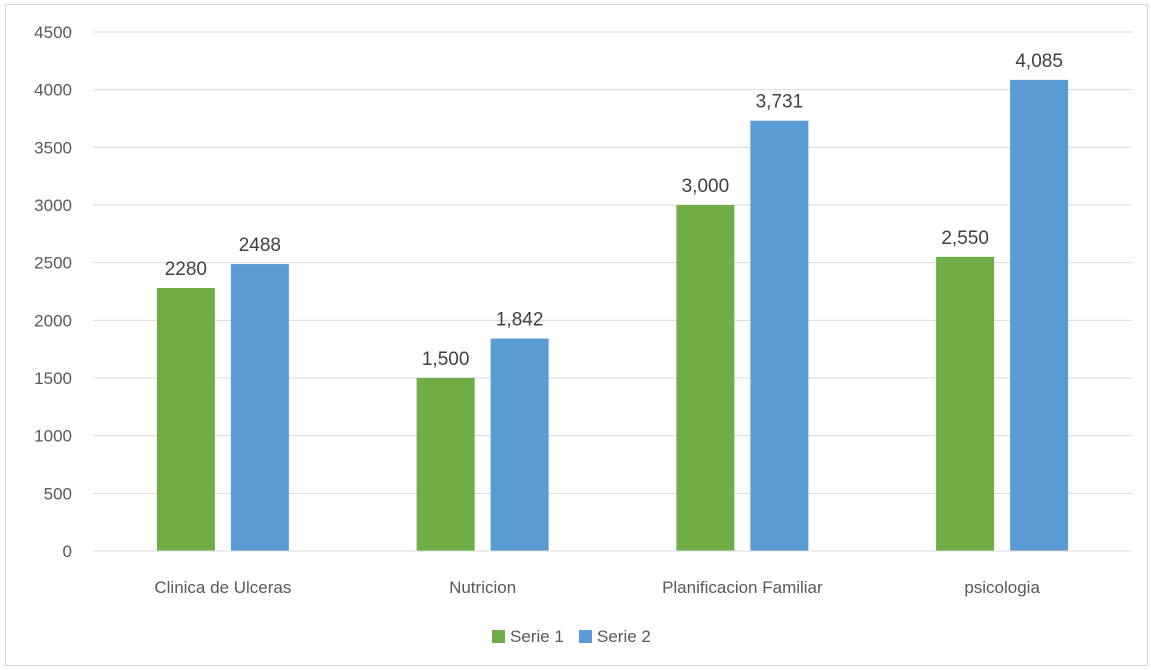 This screenshot has height=670, width=1151. Describe the element at coordinates (260, 245) in the screenshot. I see `data-label: 2488` at that location.